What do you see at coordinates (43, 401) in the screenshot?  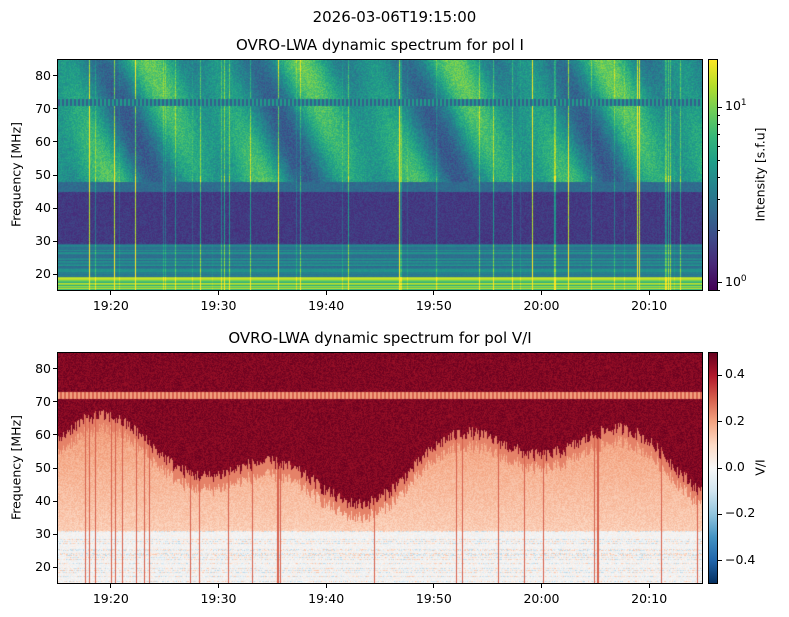 I see `panel-1-ytick-label: 70` at bounding box center [43, 401].